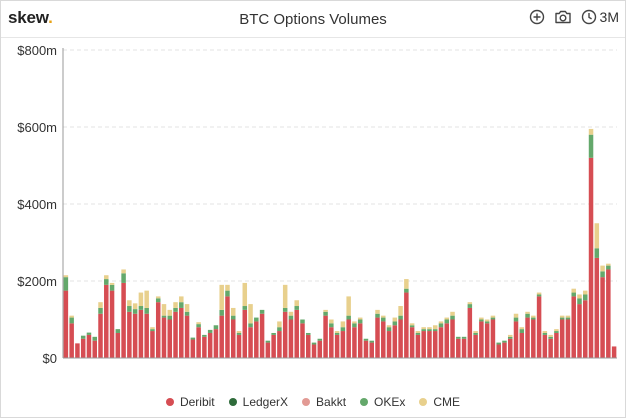 This screenshot has width=626, height=418. Describe the element at coordinates (190, 402) in the screenshot. I see `legend-item-deribit: Deribit` at that location.